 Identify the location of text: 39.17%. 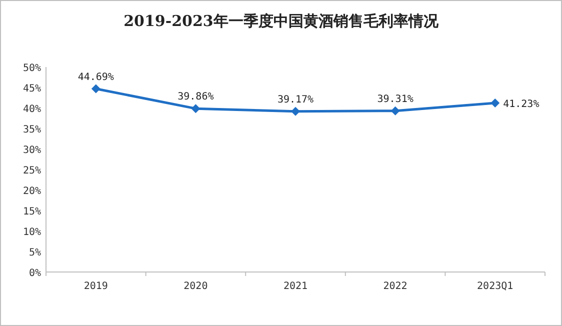
(295, 100).